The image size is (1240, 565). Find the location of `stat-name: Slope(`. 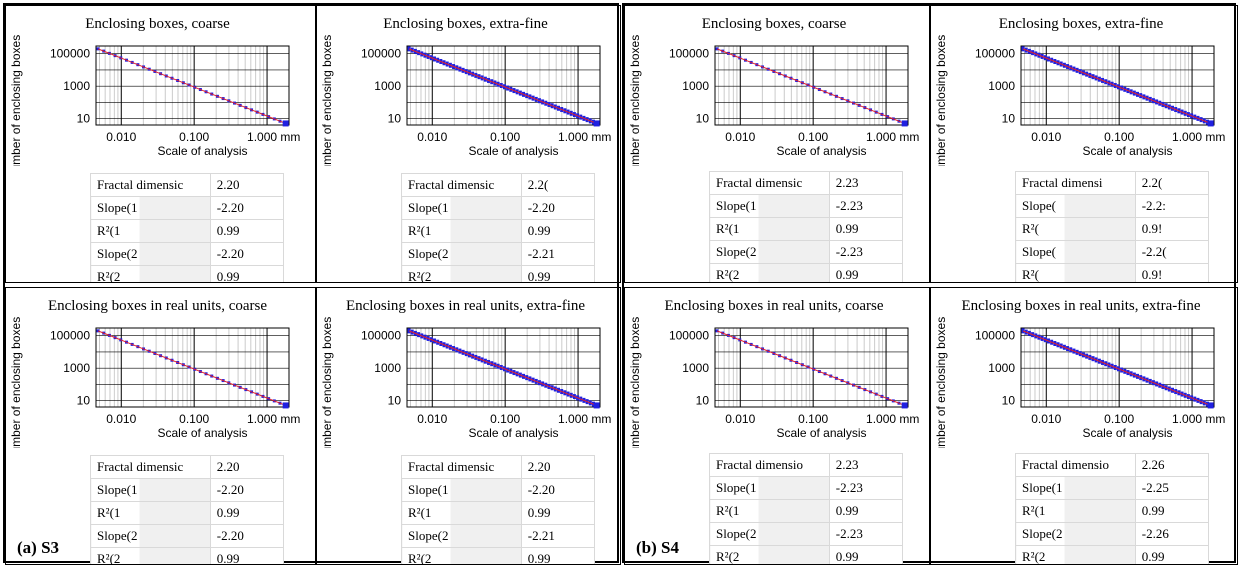

stat-name: Slope( is located at coordinates (1075, 252).